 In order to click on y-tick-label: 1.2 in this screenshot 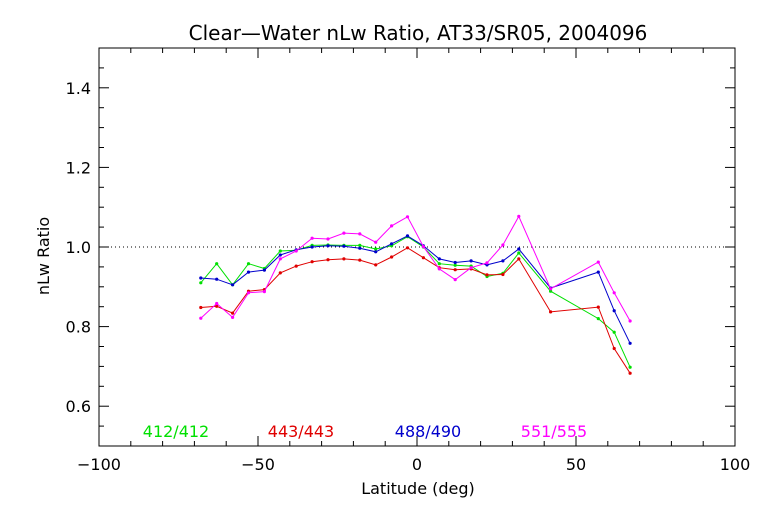, I will do `click(78, 167)`.